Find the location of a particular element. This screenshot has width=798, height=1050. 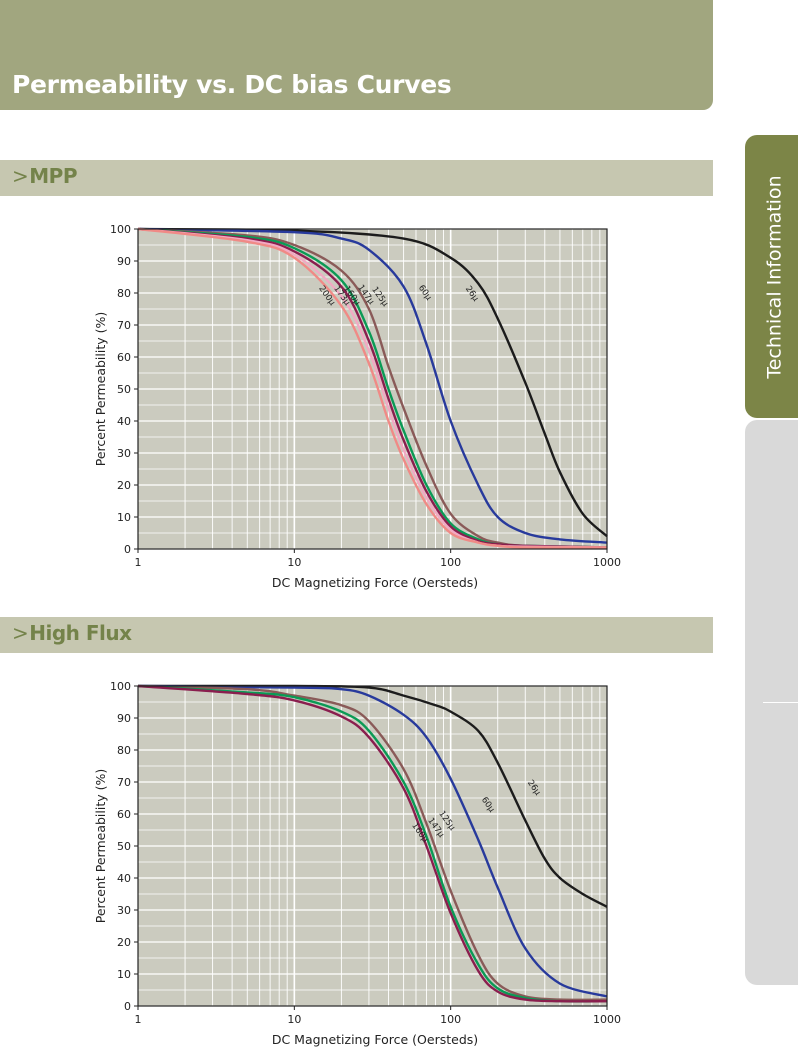

section-bar-mpp: >MPP is located at coordinates (356, 178).